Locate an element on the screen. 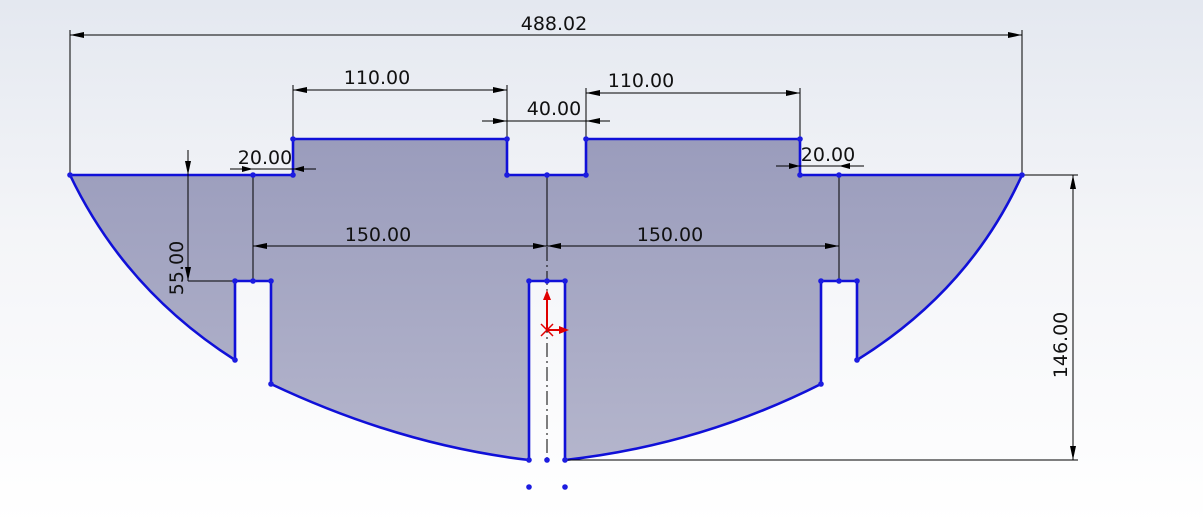 The height and width of the screenshot is (525, 1203). dimension-overall-height: 146.00 is located at coordinates (1063, 317).